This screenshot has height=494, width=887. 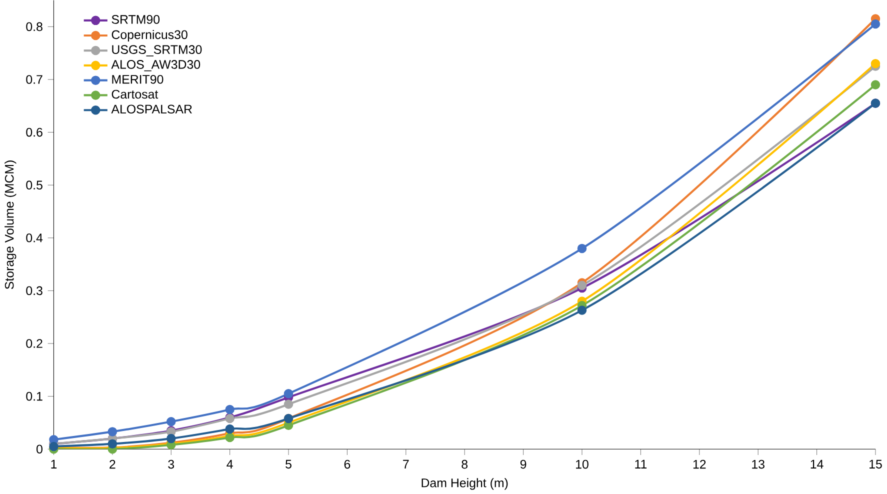 I want to click on x-tick-label: 13, so click(x=758, y=464).